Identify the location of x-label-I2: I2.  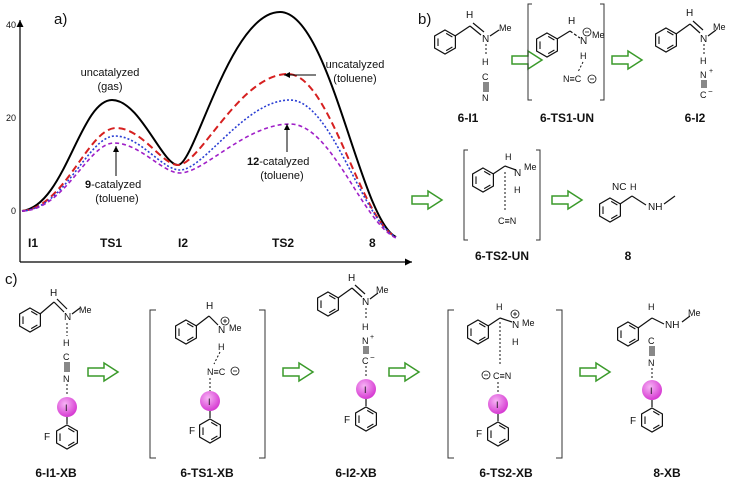
(183, 243).